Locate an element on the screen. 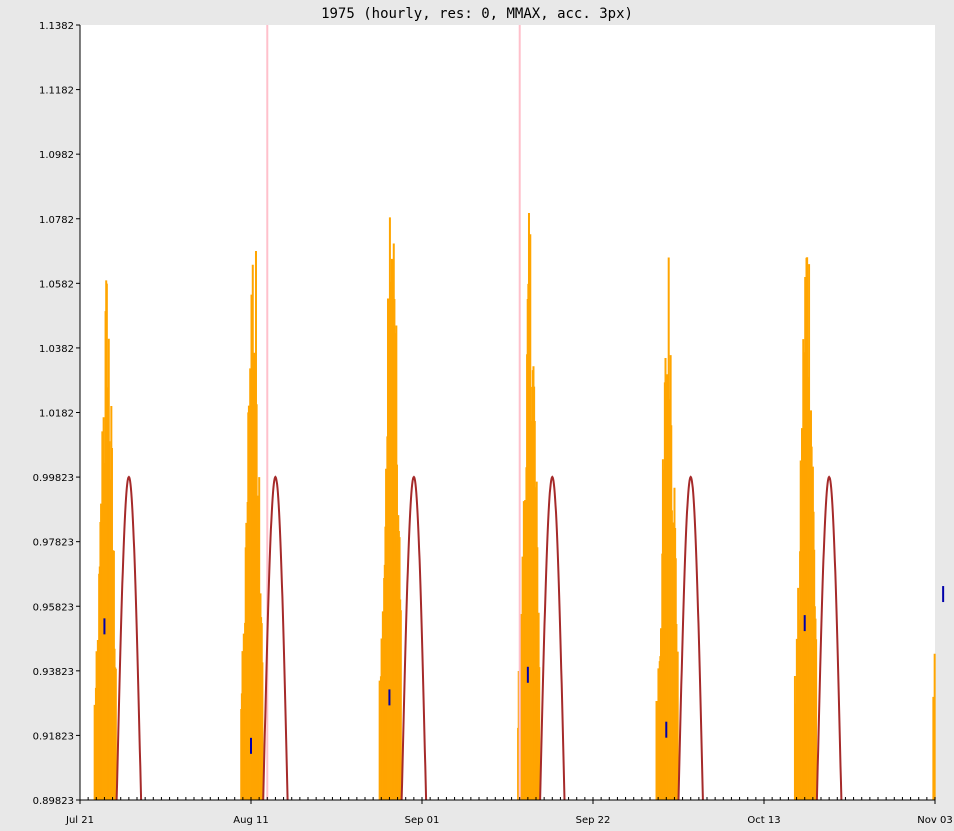 Image resolution: width=954 pixels, height=831 pixels. y-tick-label: 1.0382 is located at coordinates (56, 349).